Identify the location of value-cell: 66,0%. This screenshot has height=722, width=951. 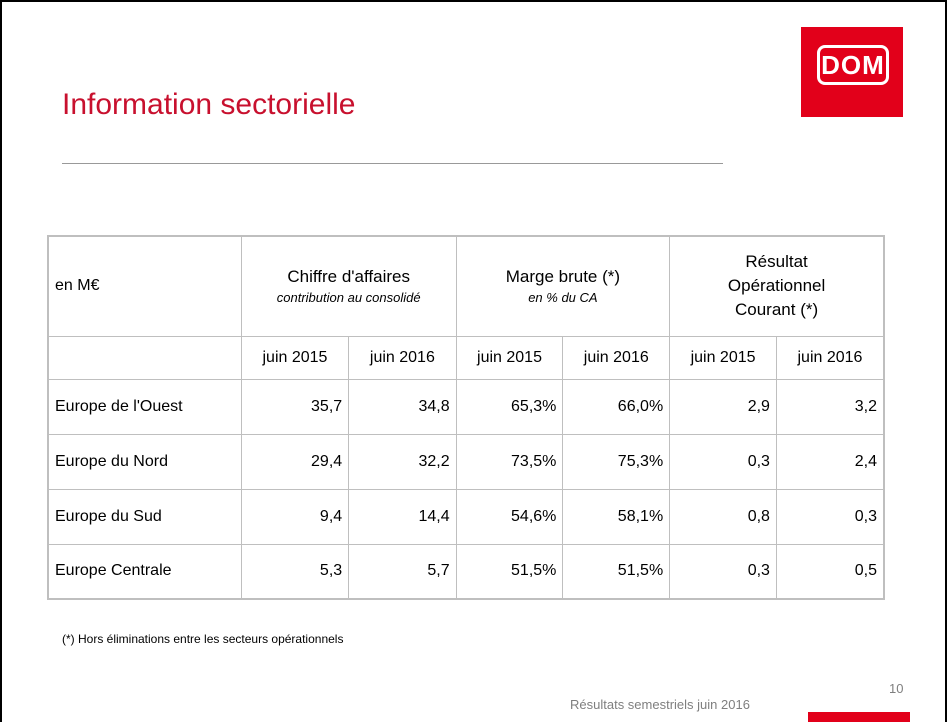
(616, 406).